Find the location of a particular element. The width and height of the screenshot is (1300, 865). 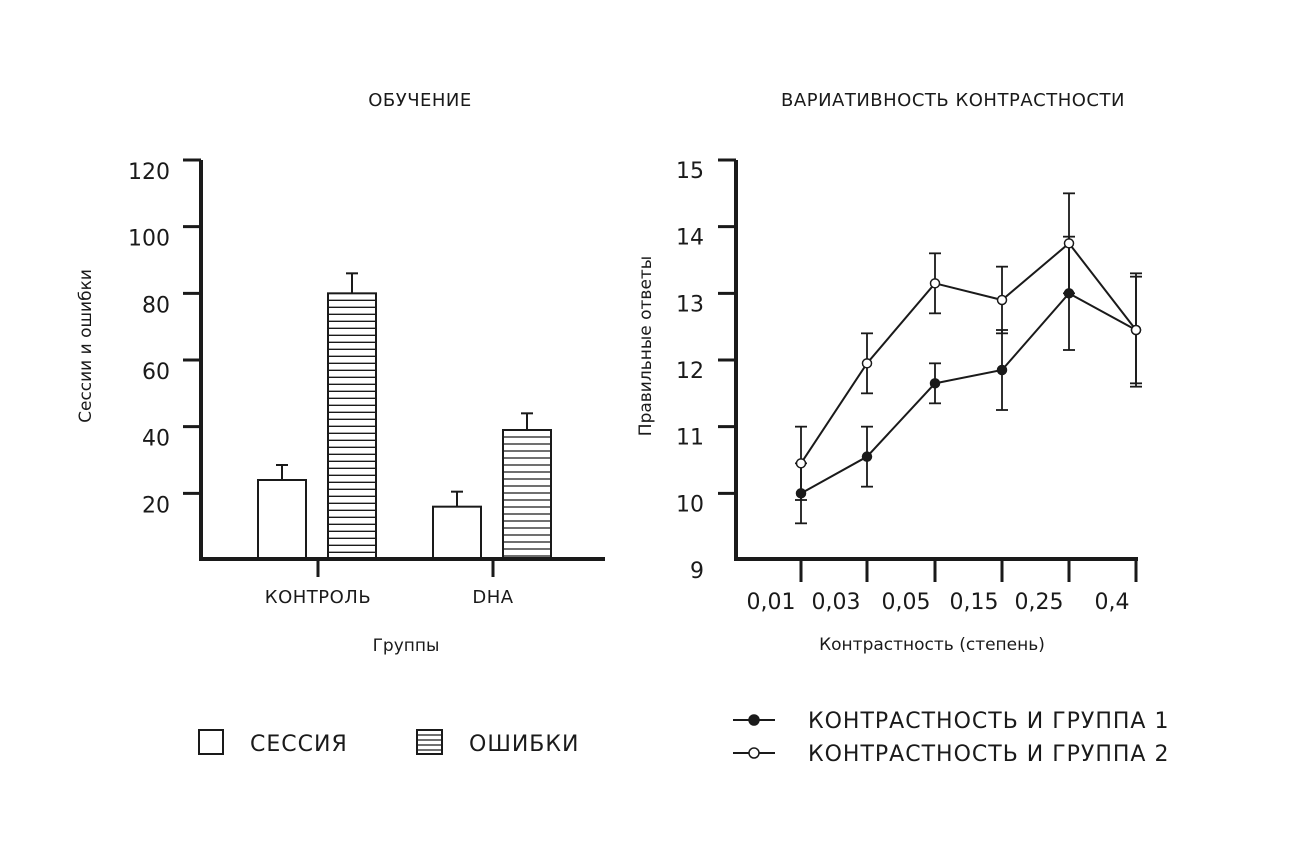

series-line-group2 is located at coordinates (968, 352).